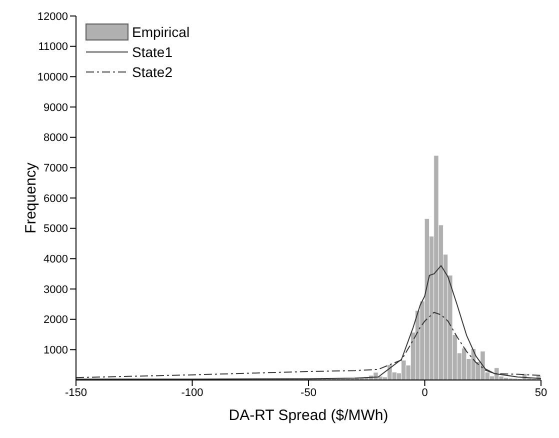 This screenshot has height=438, width=559. Describe the element at coordinates (152, 72) in the screenshot. I see `legend-label: State2` at that location.